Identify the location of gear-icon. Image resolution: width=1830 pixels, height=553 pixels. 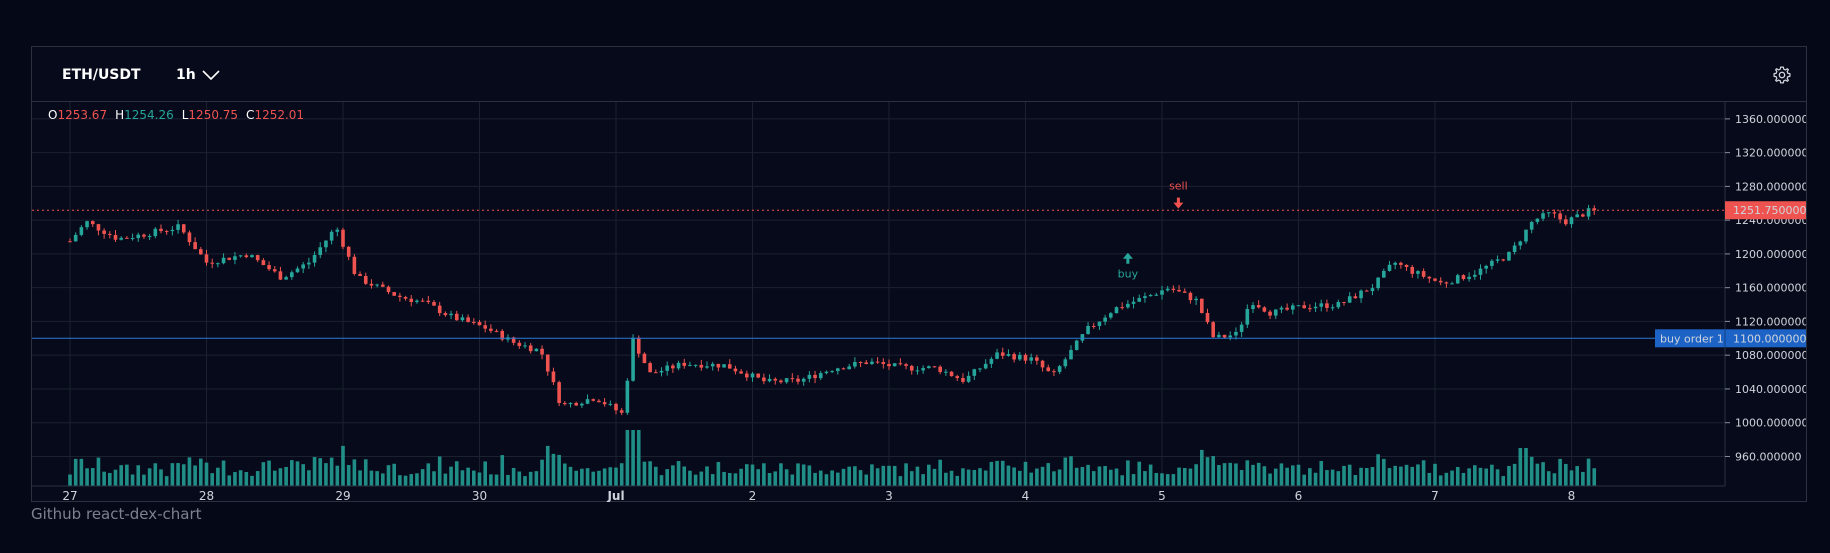
(1782, 75).